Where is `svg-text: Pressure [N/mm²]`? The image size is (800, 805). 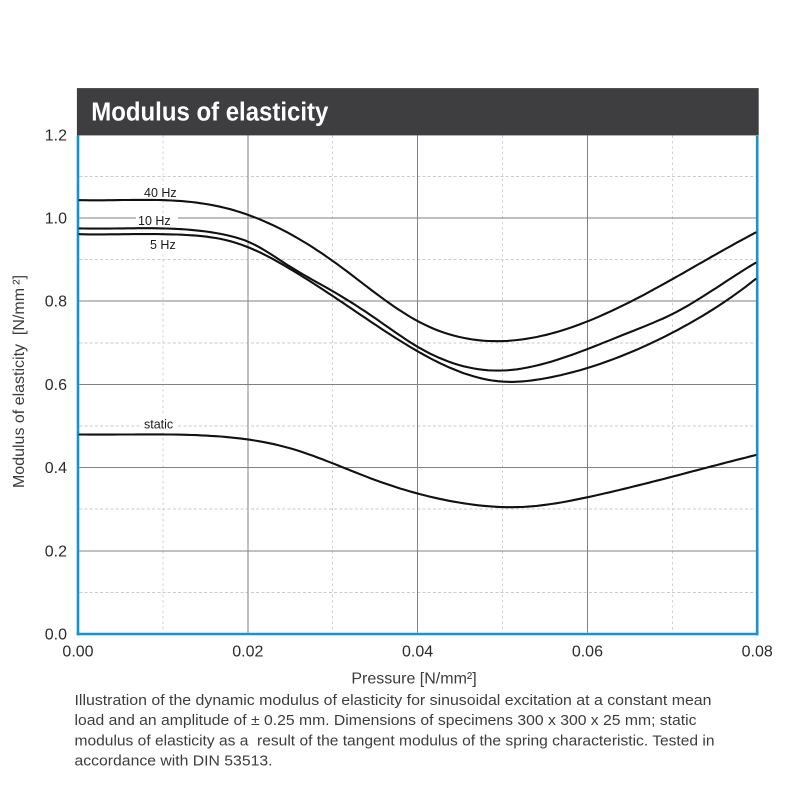 svg-text: Pressure [N/mm²] is located at coordinates (413, 679).